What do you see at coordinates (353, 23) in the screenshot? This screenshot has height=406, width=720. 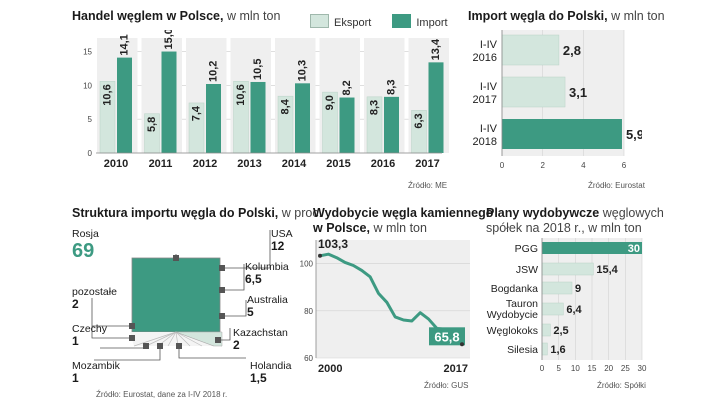 I see `legend-export: Eksport` at bounding box center [353, 23].